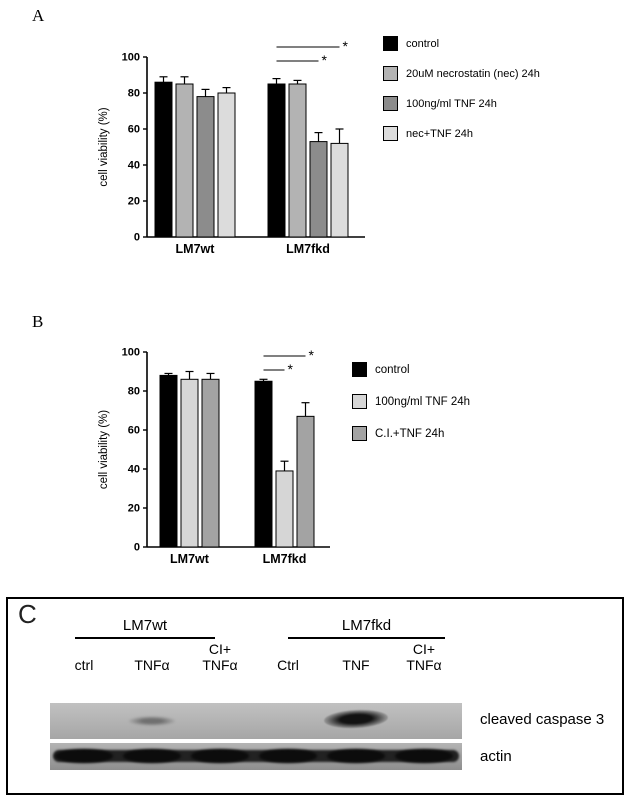 The height and width of the screenshot is (800, 633). What do you see at coordinates (27, 614) in the screenshot?
I see `panel-c-label: C` at bounding box center [27, 614].